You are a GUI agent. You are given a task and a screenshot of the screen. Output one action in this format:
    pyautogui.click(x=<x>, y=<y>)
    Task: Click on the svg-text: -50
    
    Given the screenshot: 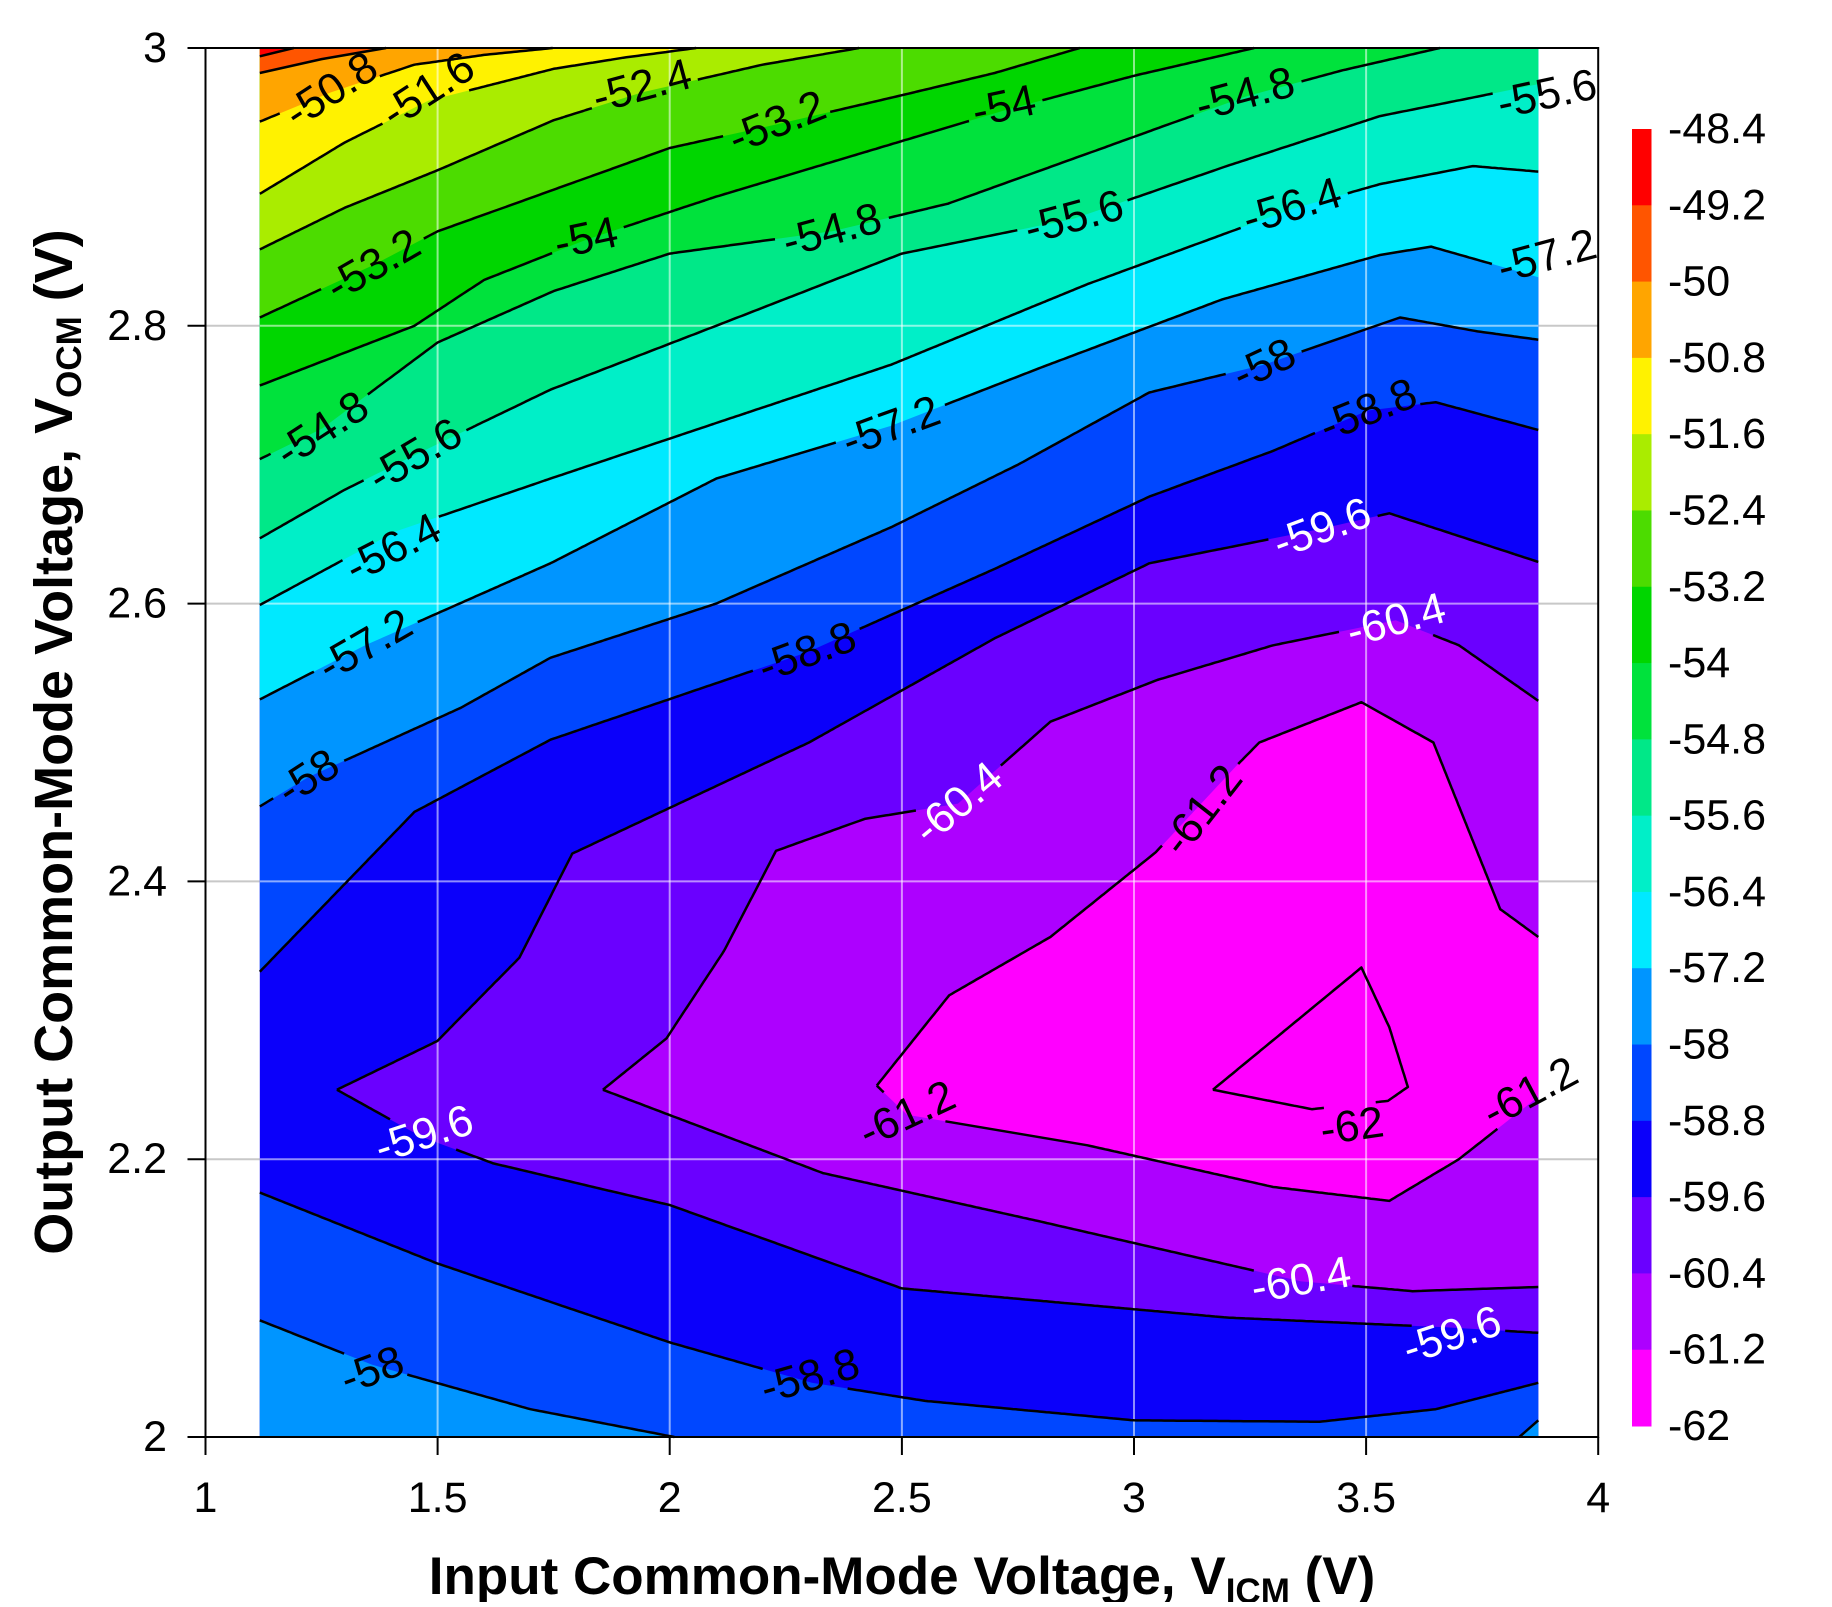 What is the action you would take?
    pyautogui.click(x=1699, y=282)
    